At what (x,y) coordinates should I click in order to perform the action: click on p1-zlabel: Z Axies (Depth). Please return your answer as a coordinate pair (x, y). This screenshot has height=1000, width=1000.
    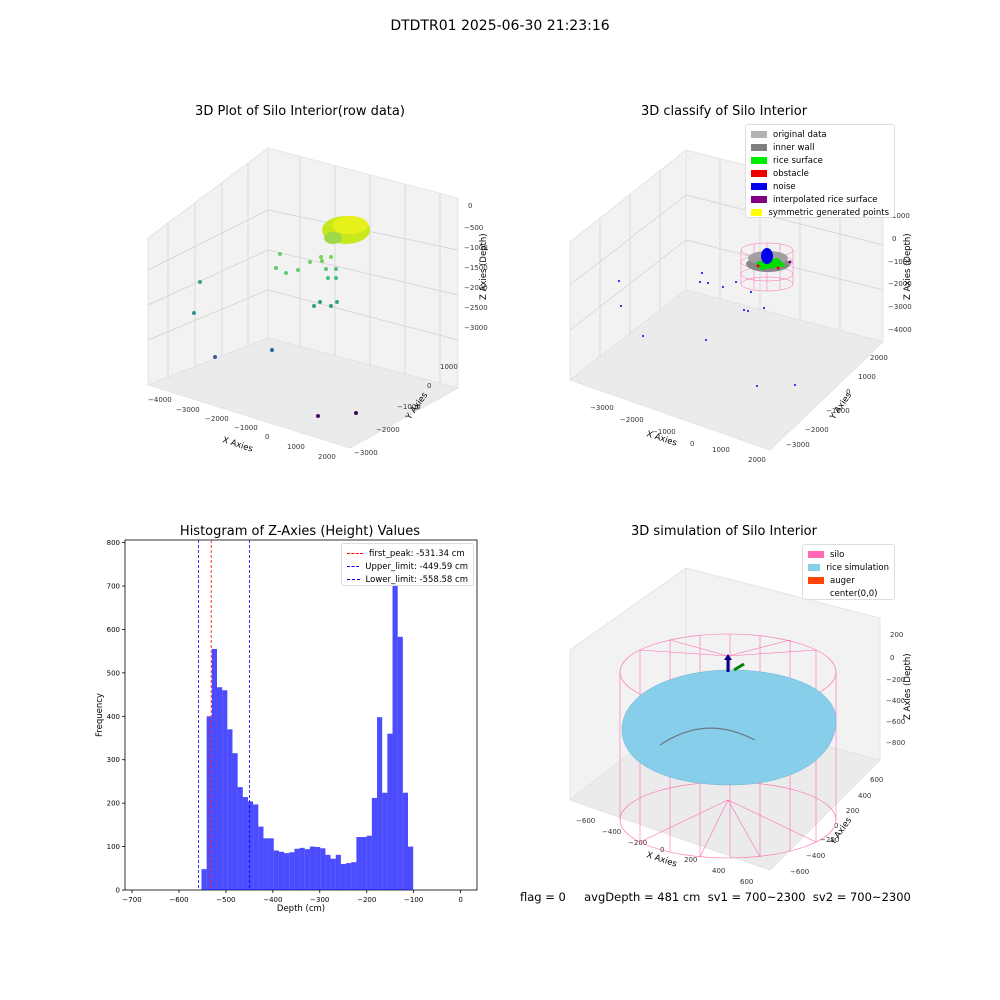
    Looking at the image, I should click on (484, 266).